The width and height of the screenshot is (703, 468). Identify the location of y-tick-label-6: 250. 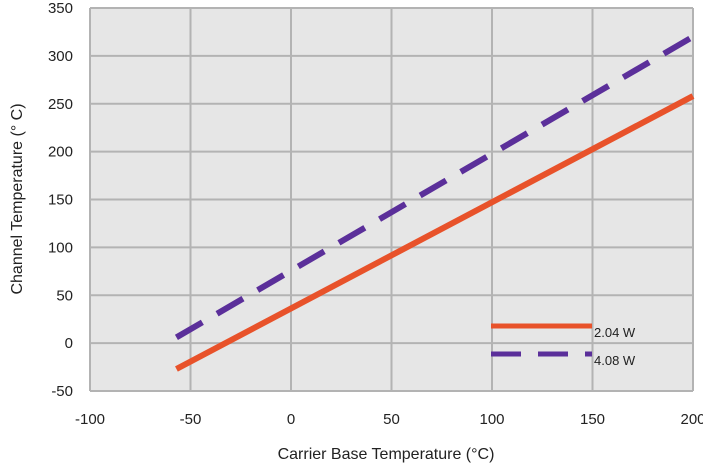
(60, 104).